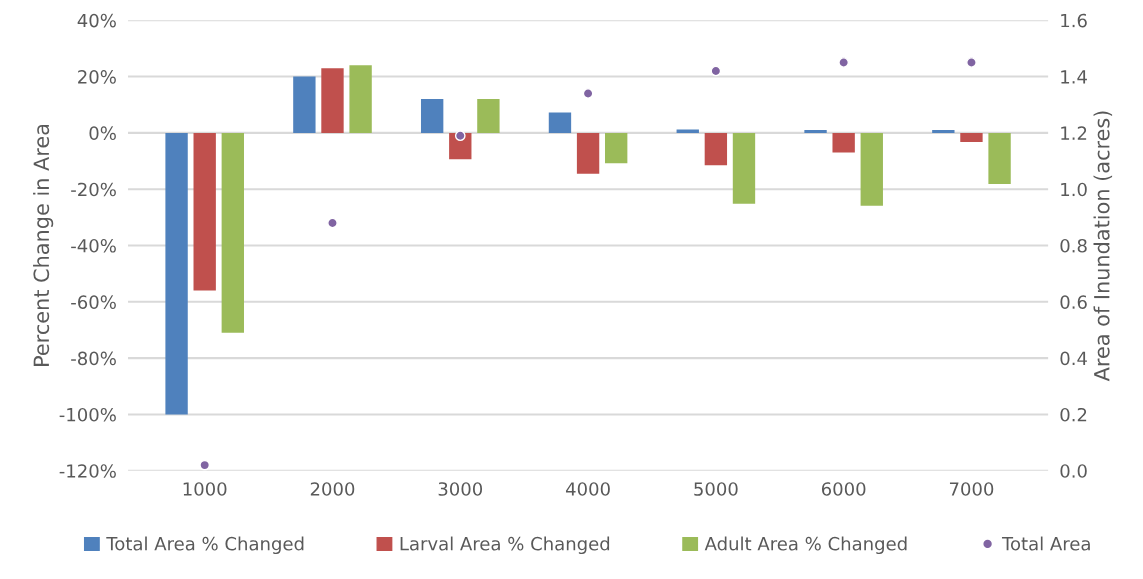 The image size is (1143, 579). What do you see at coordinates (505, 545) in the screenshot?
I see `legend-label: Larval Area % Changed` at bounding box center [505, 545].